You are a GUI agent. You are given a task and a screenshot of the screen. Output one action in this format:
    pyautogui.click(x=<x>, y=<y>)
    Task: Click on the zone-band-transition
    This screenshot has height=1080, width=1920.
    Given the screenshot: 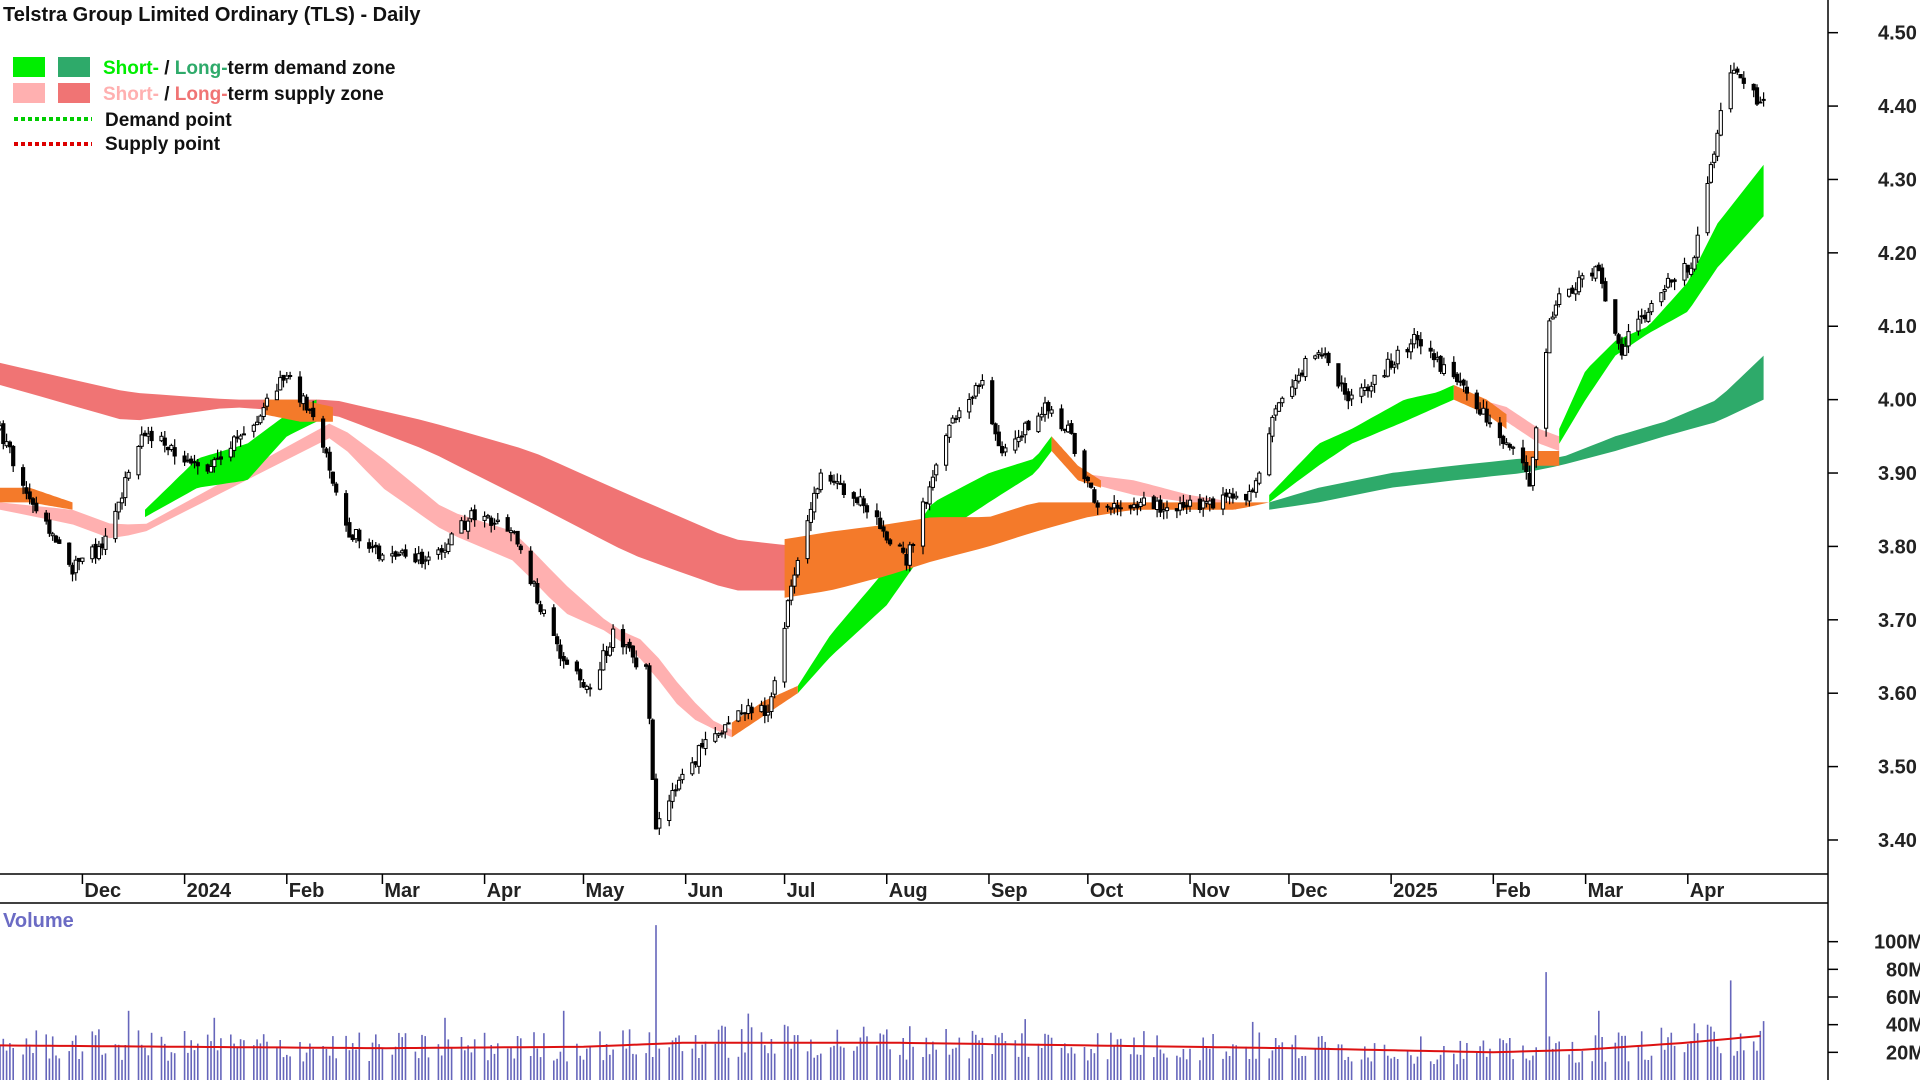 What is the action you would take?
    pyautogui.click(x=1027, y=550)
    